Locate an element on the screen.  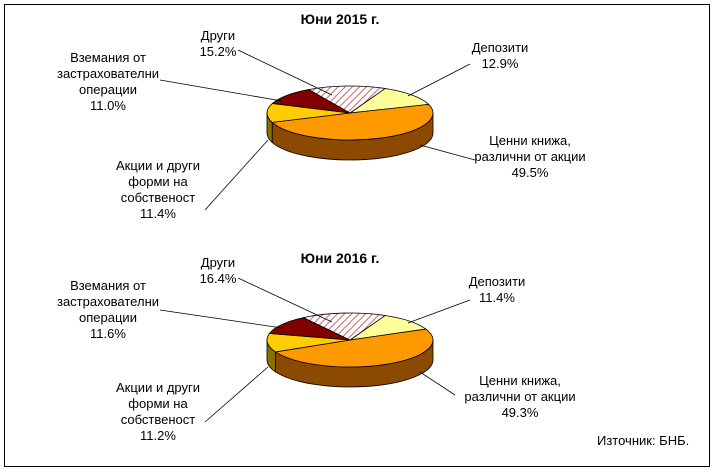
slice-value-label: 11.0% is located at coordinates (108, 105).